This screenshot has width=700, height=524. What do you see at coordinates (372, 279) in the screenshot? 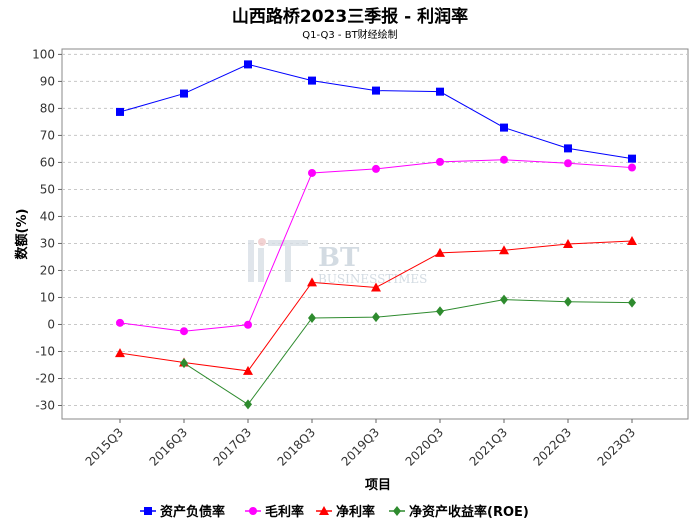
I see `svg-text: BUSINESSTIMES` at bounding box center [372, 279].